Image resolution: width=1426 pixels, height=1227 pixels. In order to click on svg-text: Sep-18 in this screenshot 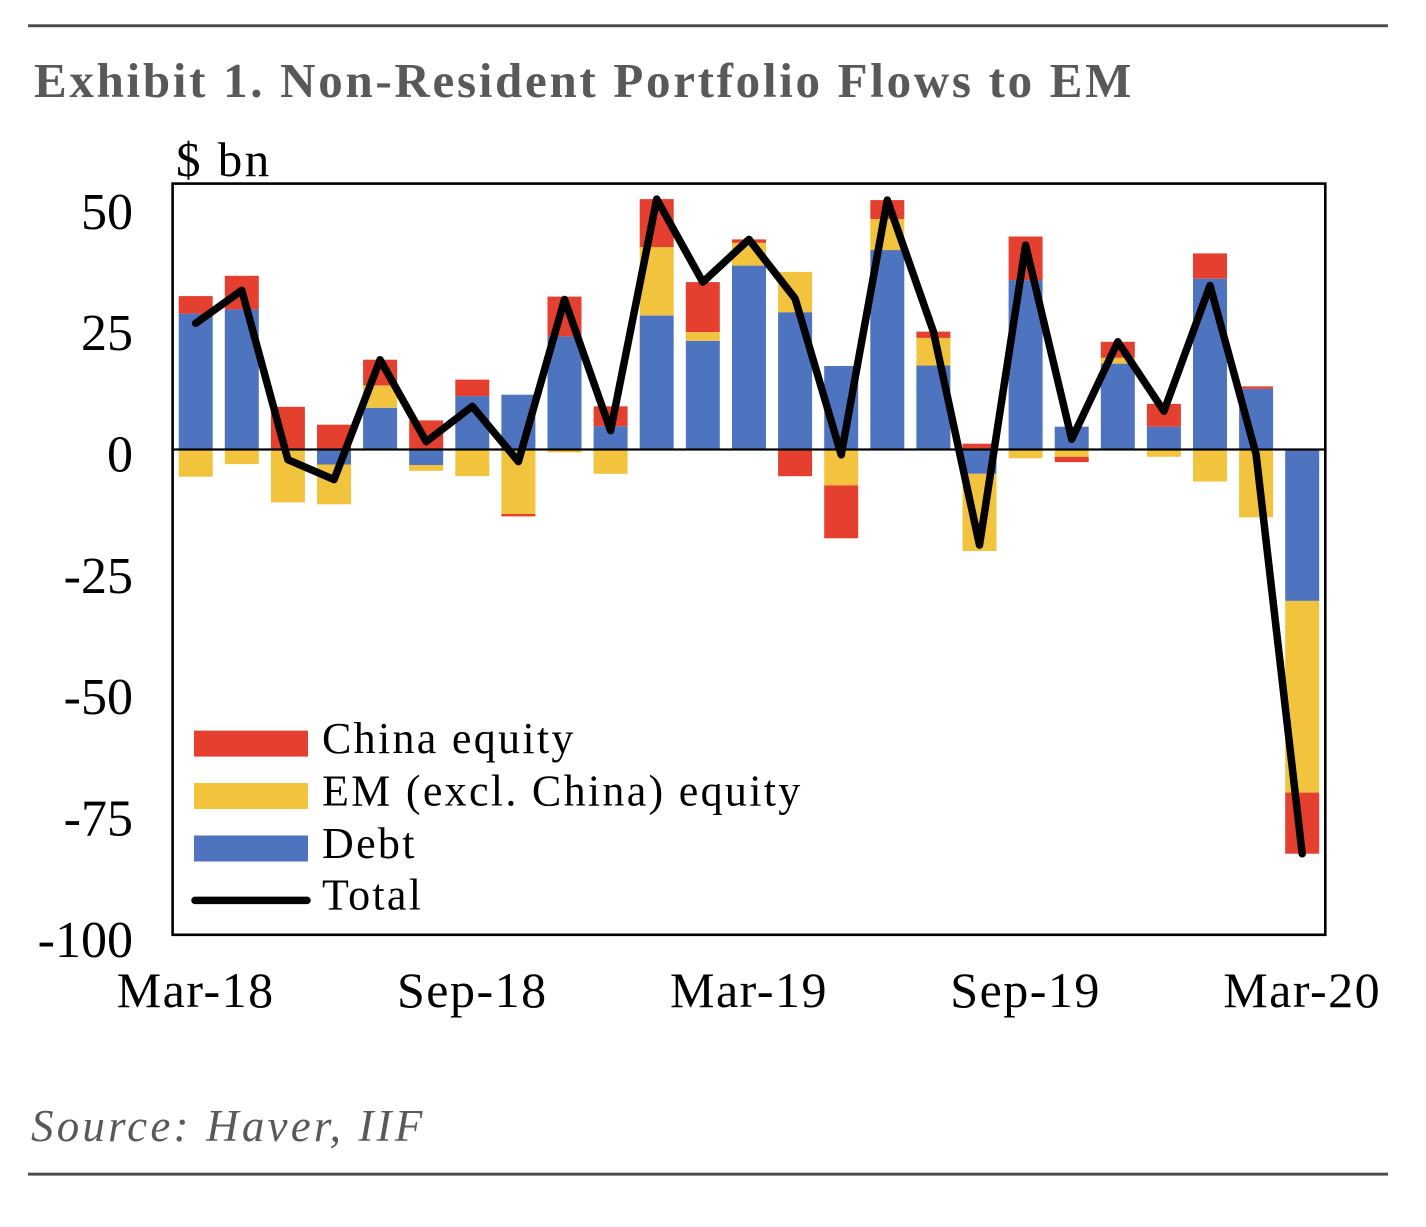, I will do `click(472, 990)`.